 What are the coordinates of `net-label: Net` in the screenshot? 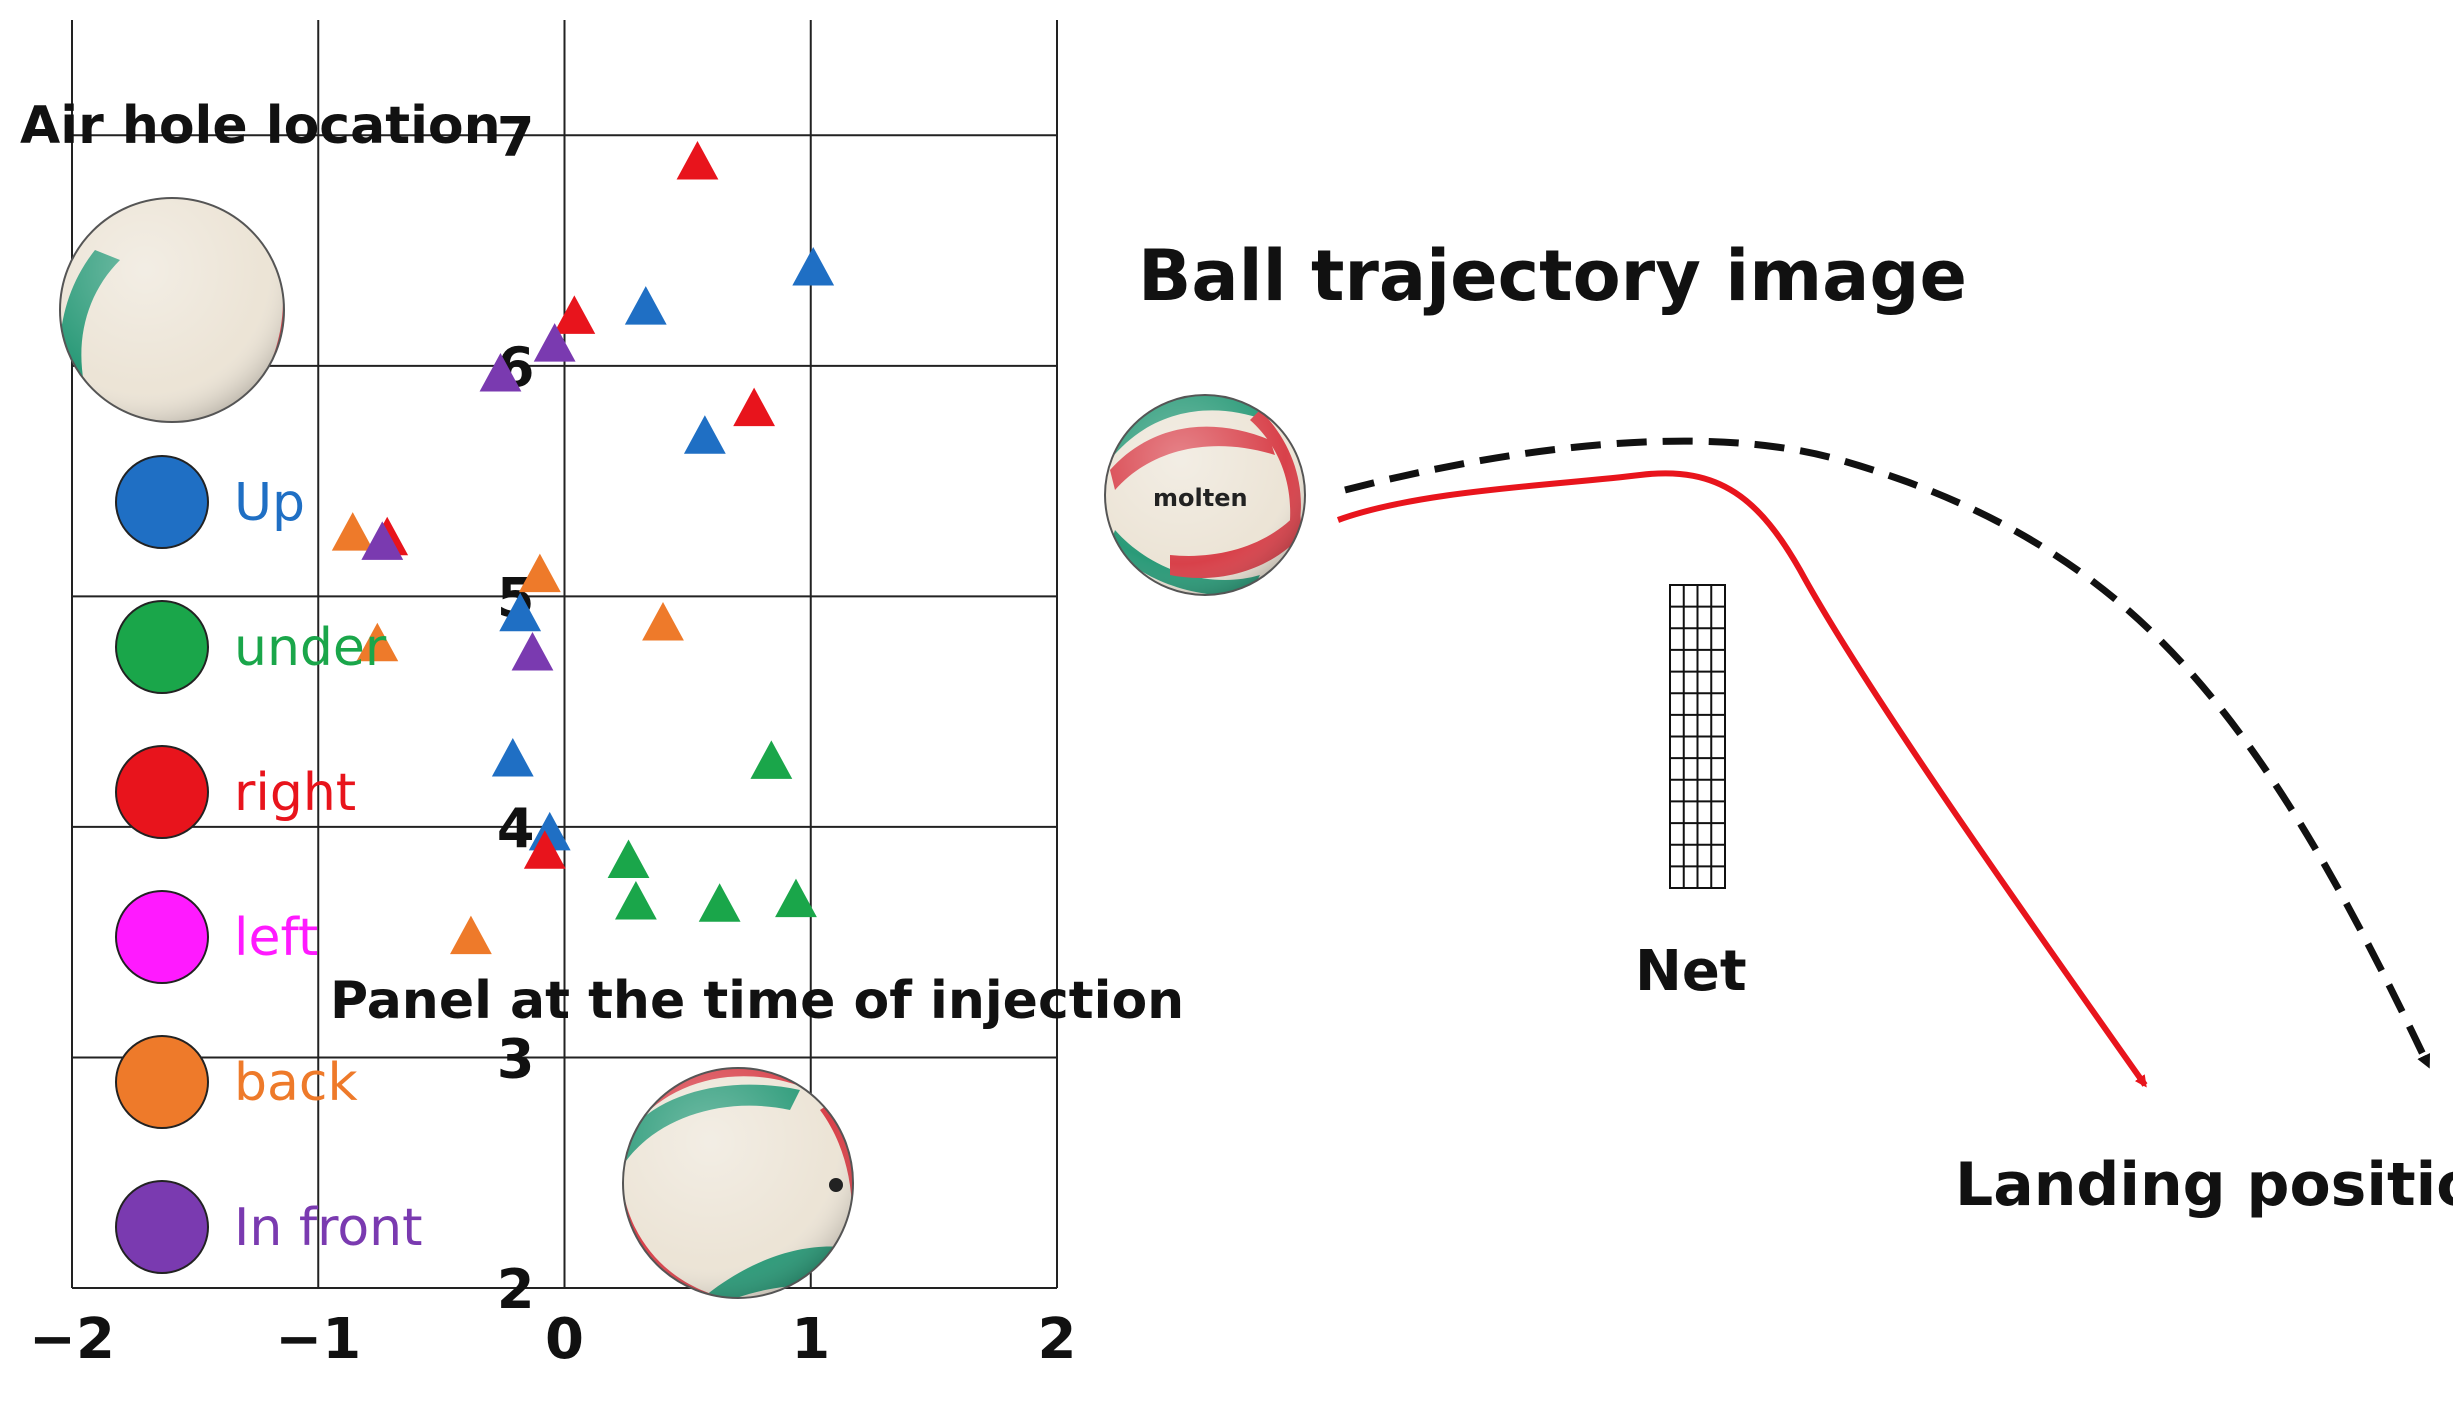 It's located at (1691, 971).